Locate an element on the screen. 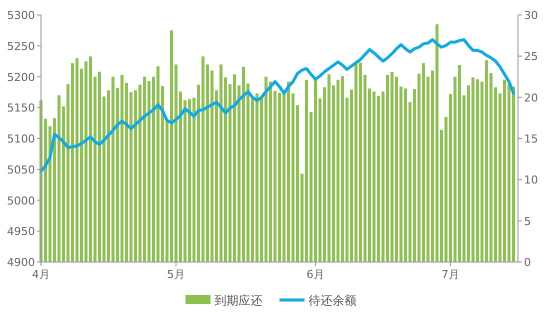 The image size is (555, 321). y2-tick-label: 25 is located at coordinates (531, 57).